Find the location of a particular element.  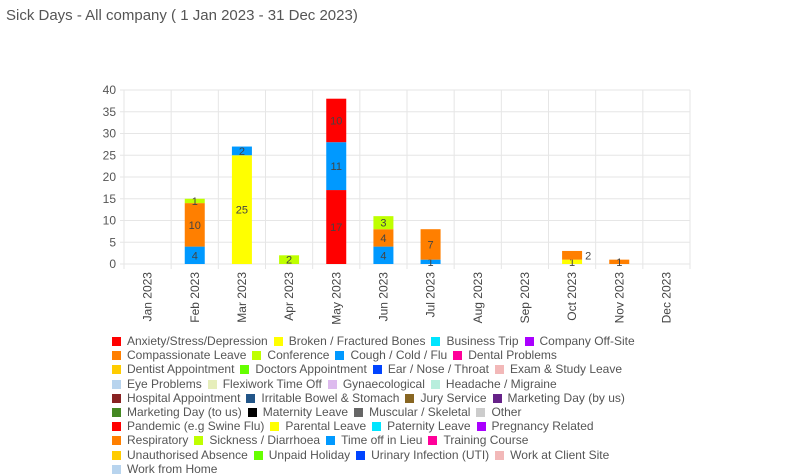

y-tick-label: 30 is located at coordinates (110, 134).